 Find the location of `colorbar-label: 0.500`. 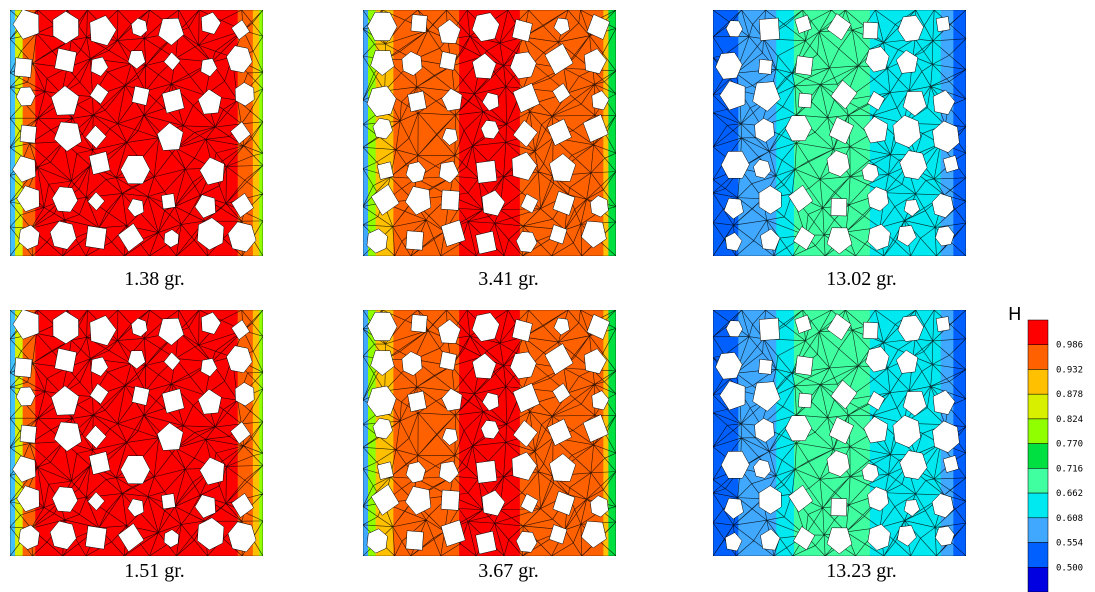

colorbar-label: 0.500 is located at coordinates (1069, 568).